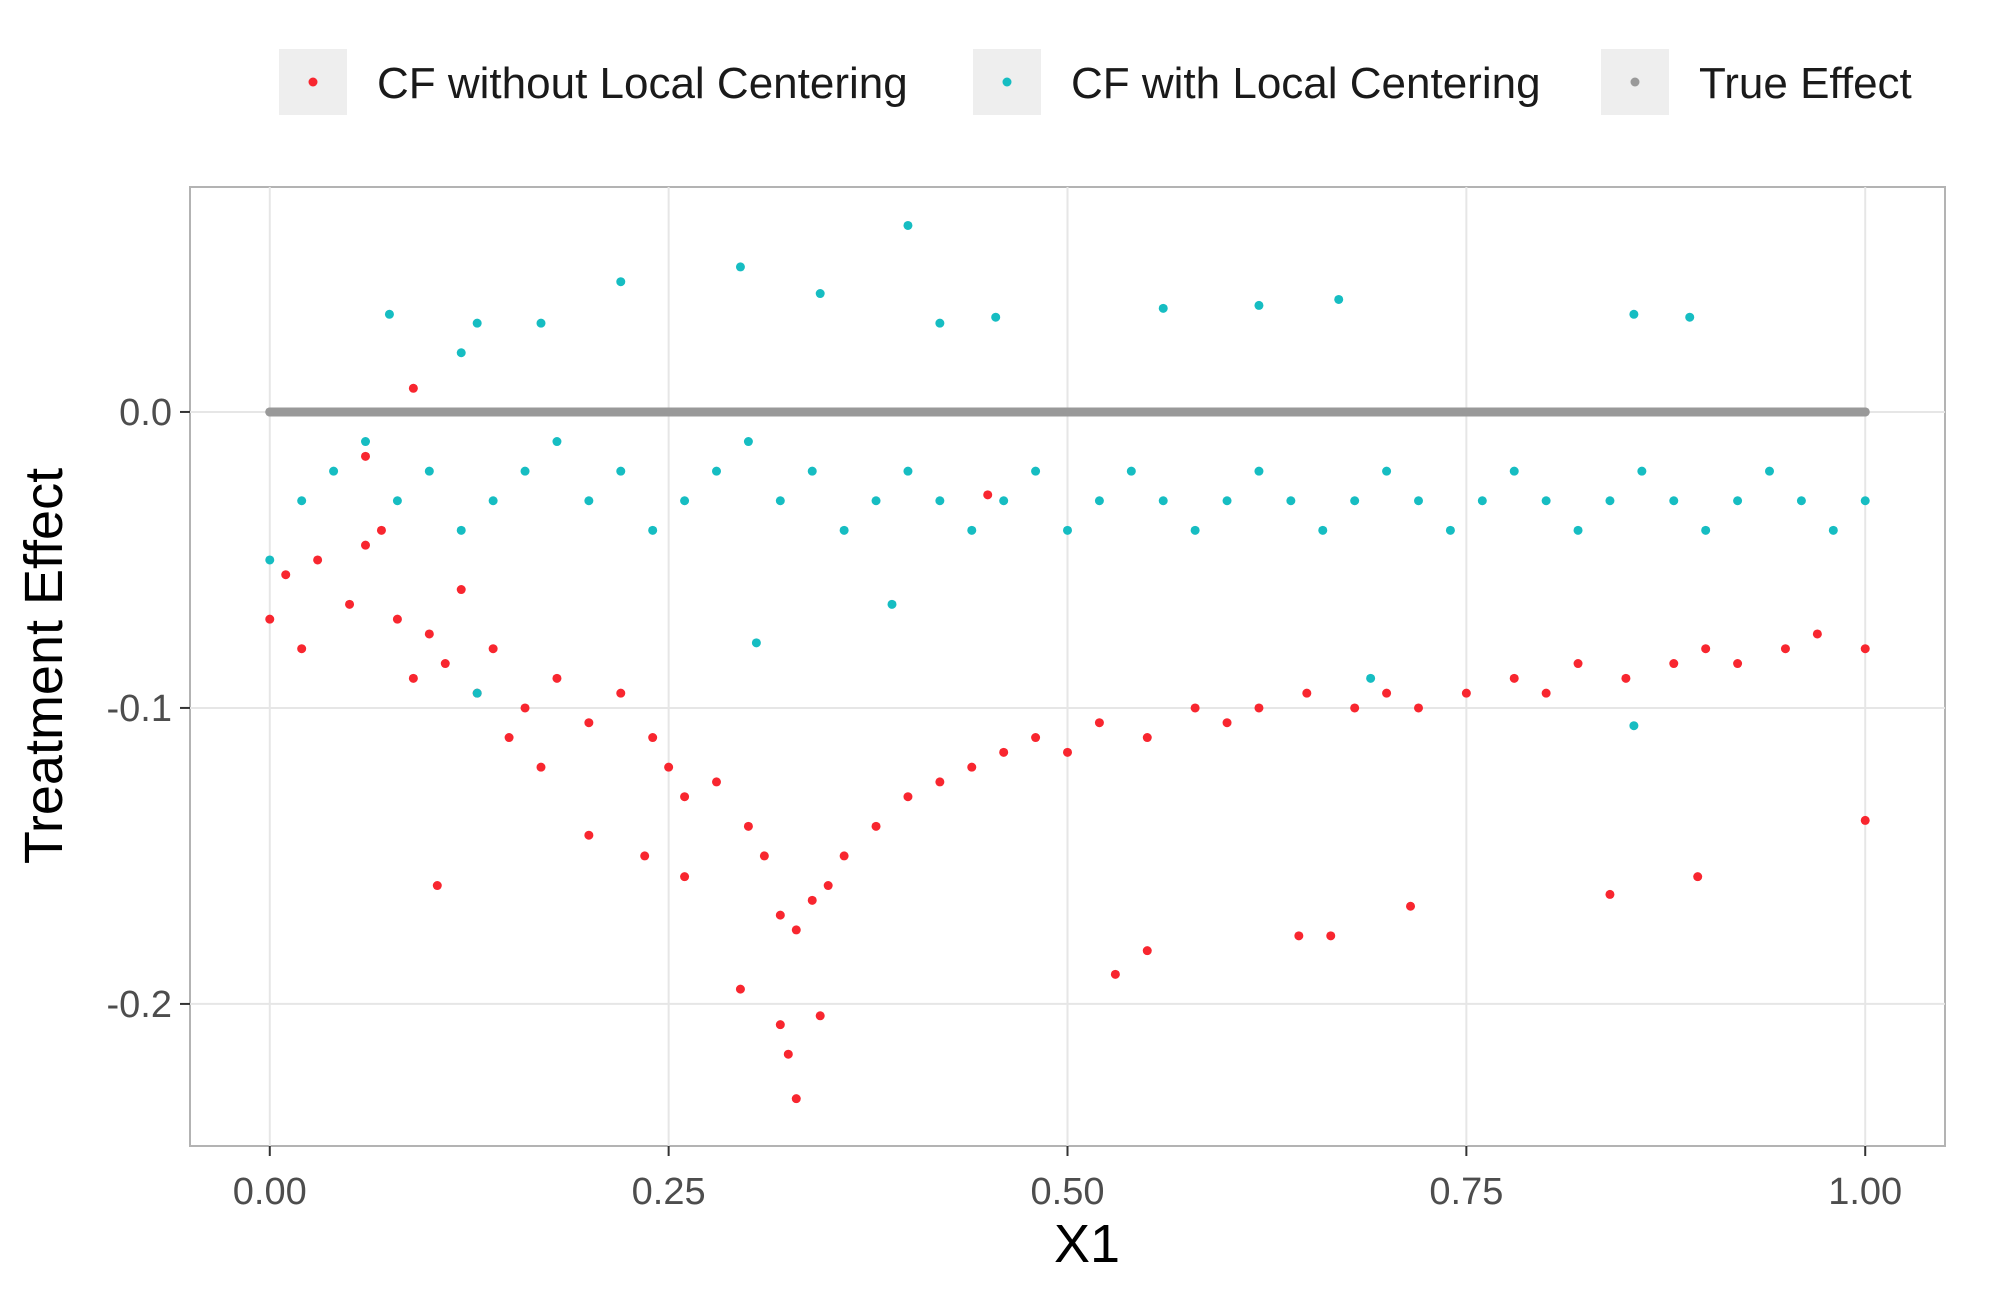  Describe the element at coordinates (1007, 82) in the screenshot. I see `legend-marker-cf-with` at that location.